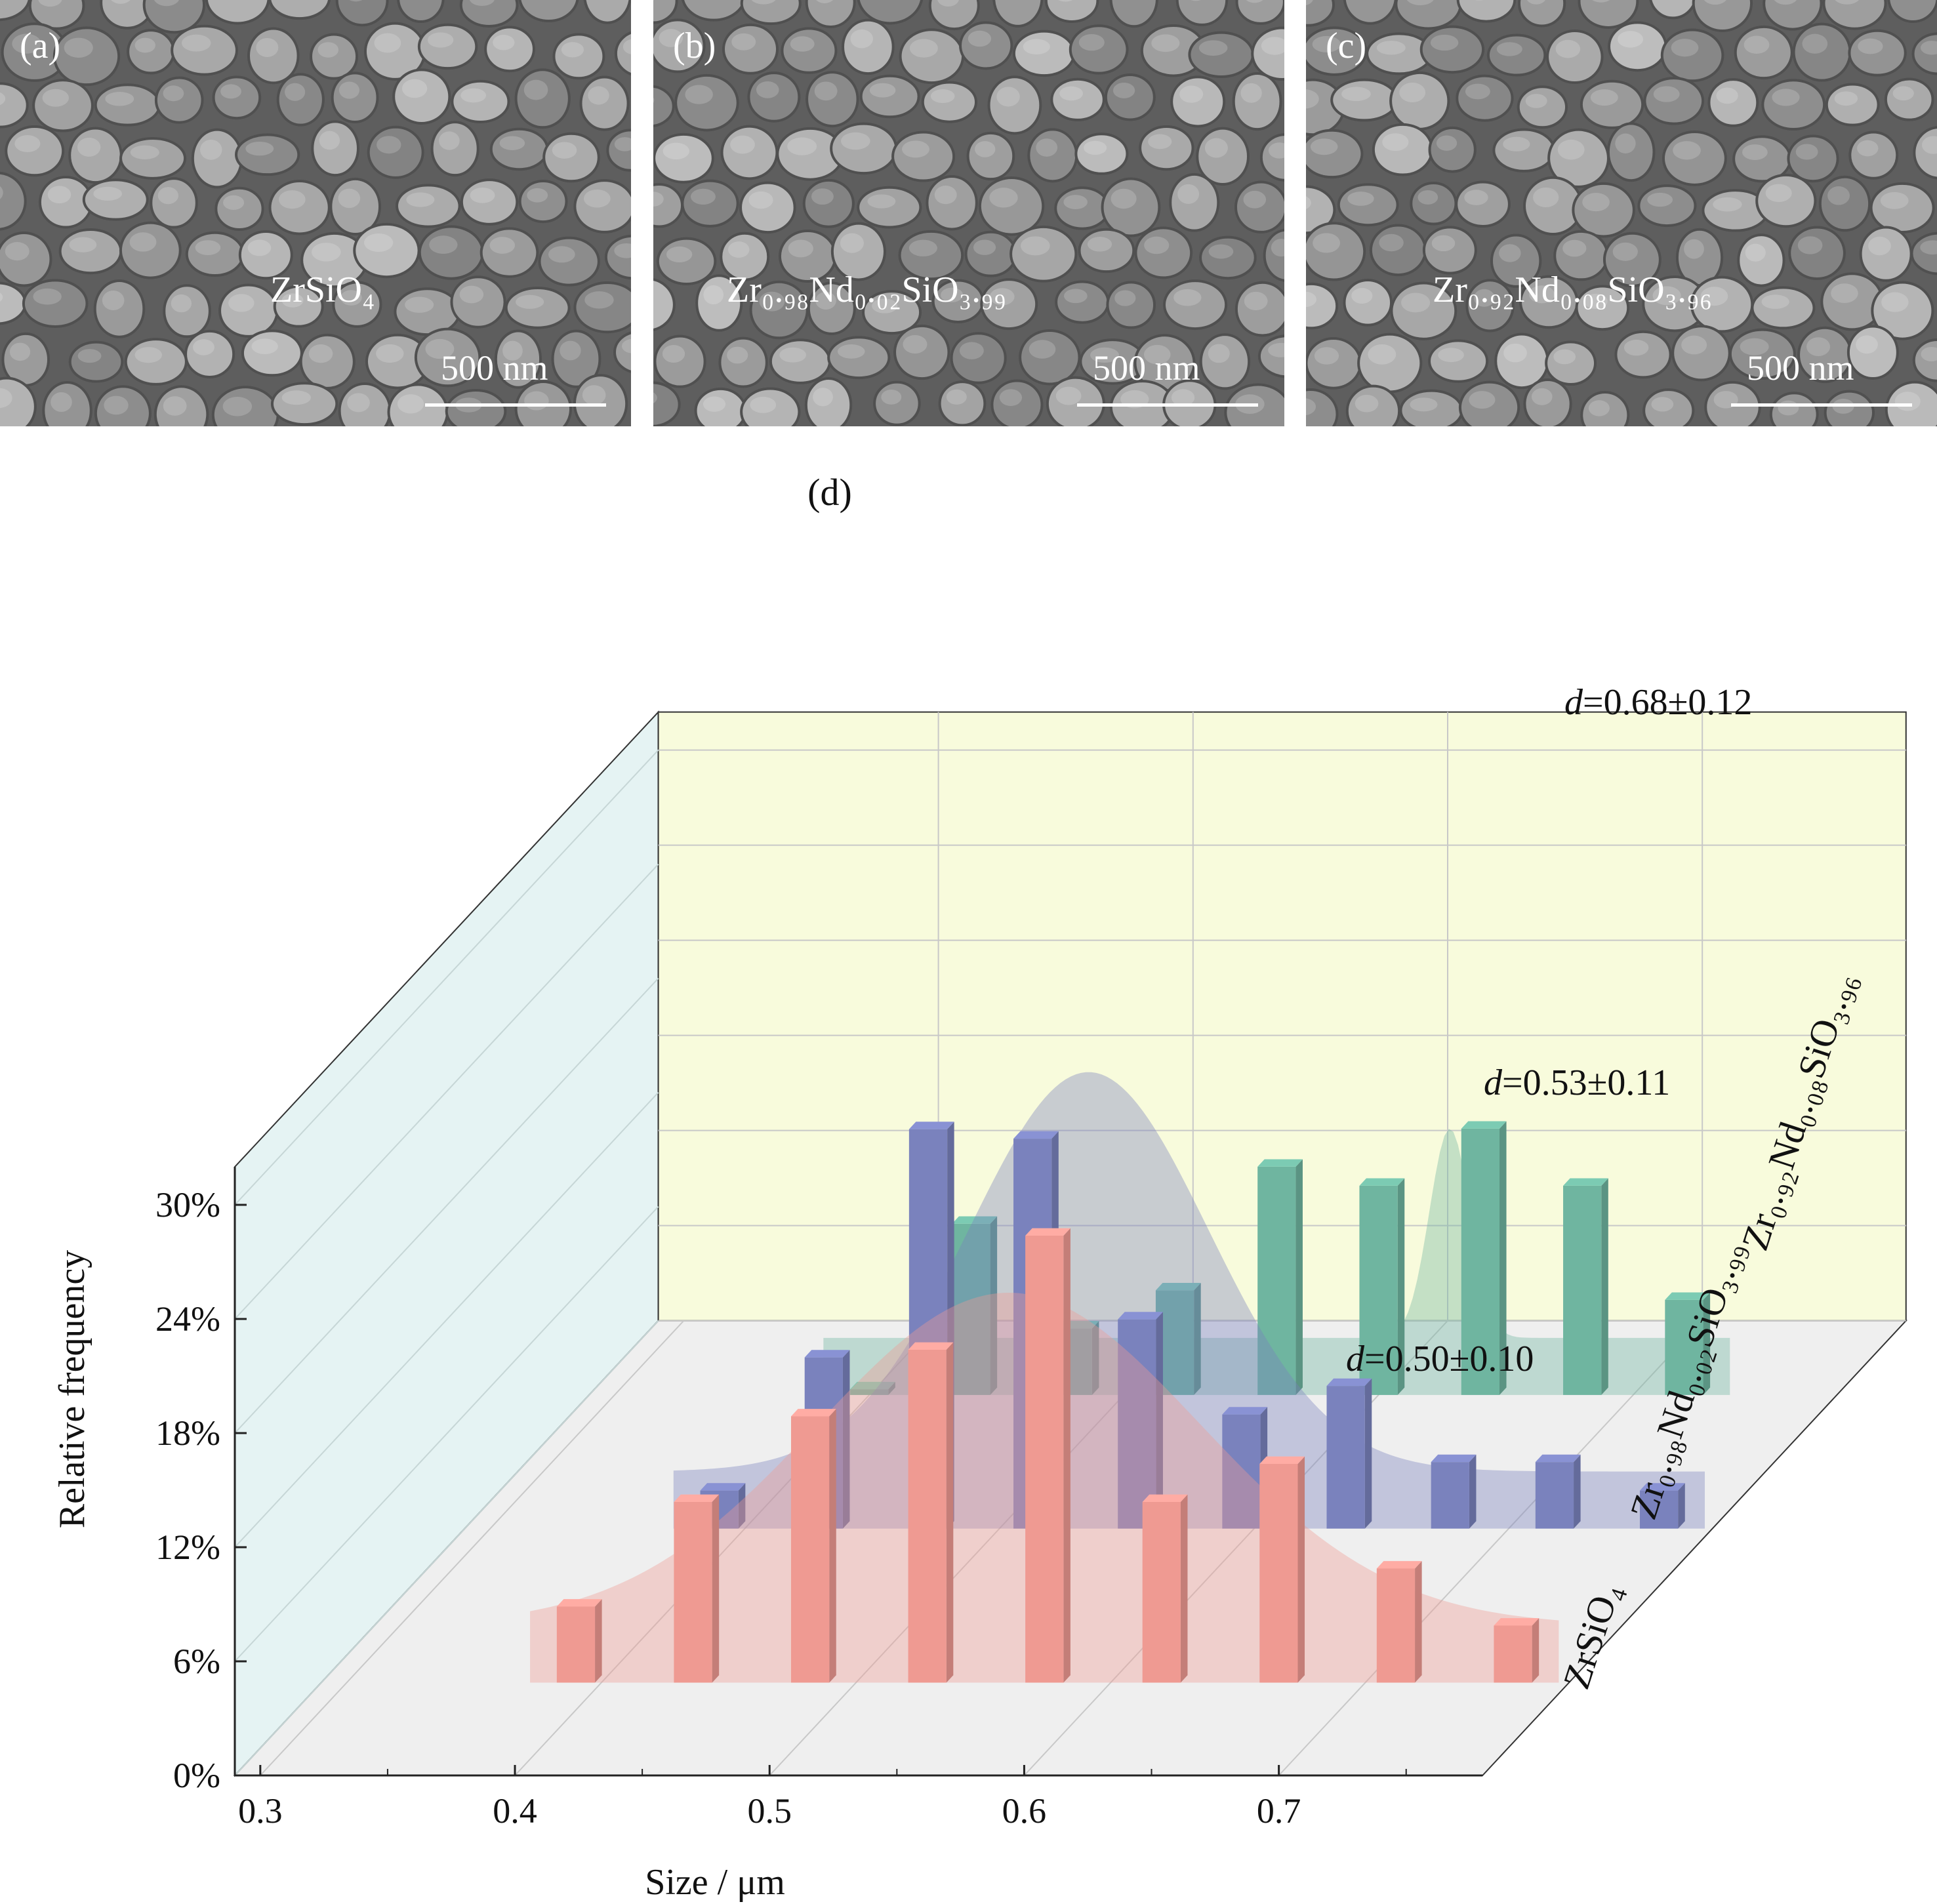  What do you see at coordinates (72, 1389) in the screenshot?
I see `y-axis-title: Relative frequency` at bounding box center [72, 1389].